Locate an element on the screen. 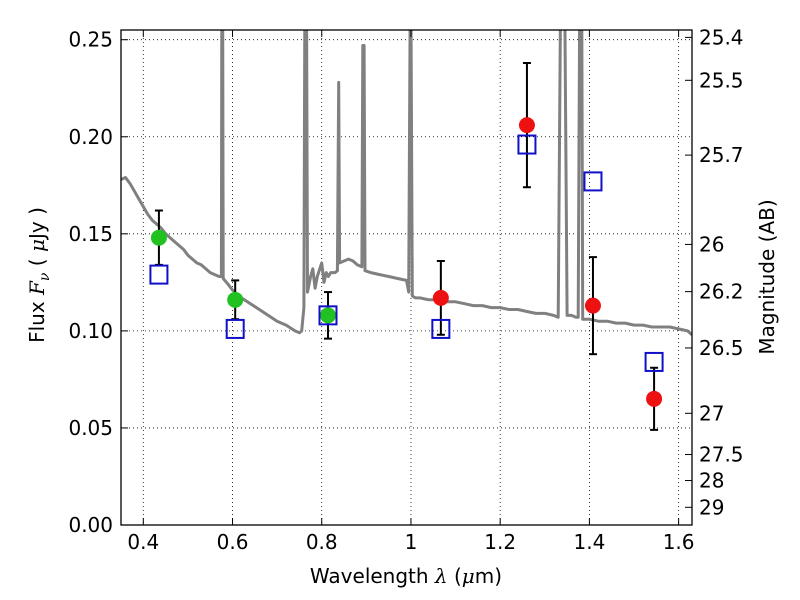 This screenshot has height=600, width=800. x-tick-label: 1.4 is located at coordinates (589, 542).